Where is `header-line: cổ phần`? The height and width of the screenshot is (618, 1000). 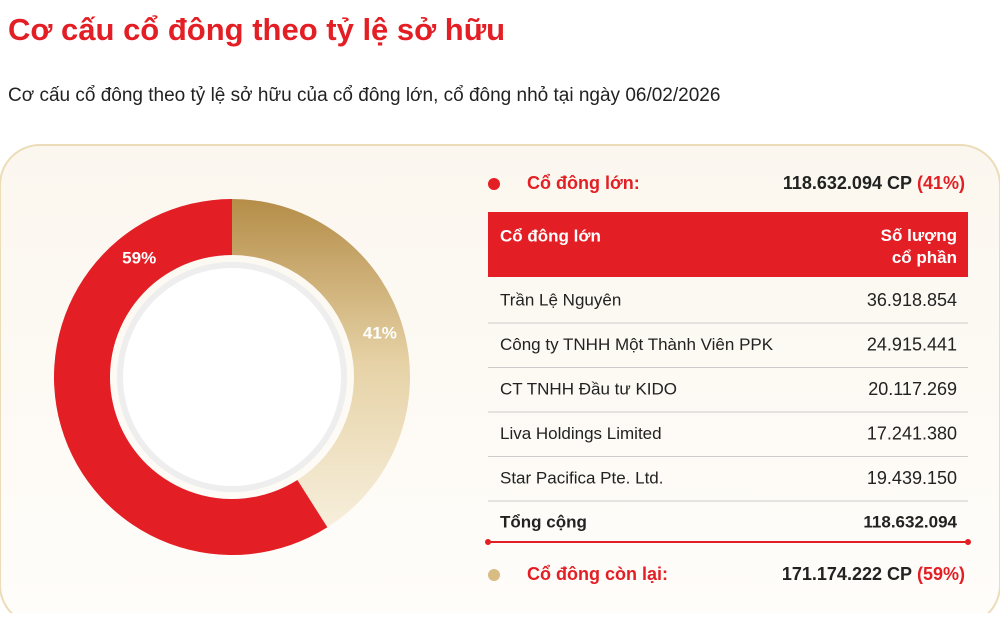 header-line: cổ phần is located at coordinates (924, 257).